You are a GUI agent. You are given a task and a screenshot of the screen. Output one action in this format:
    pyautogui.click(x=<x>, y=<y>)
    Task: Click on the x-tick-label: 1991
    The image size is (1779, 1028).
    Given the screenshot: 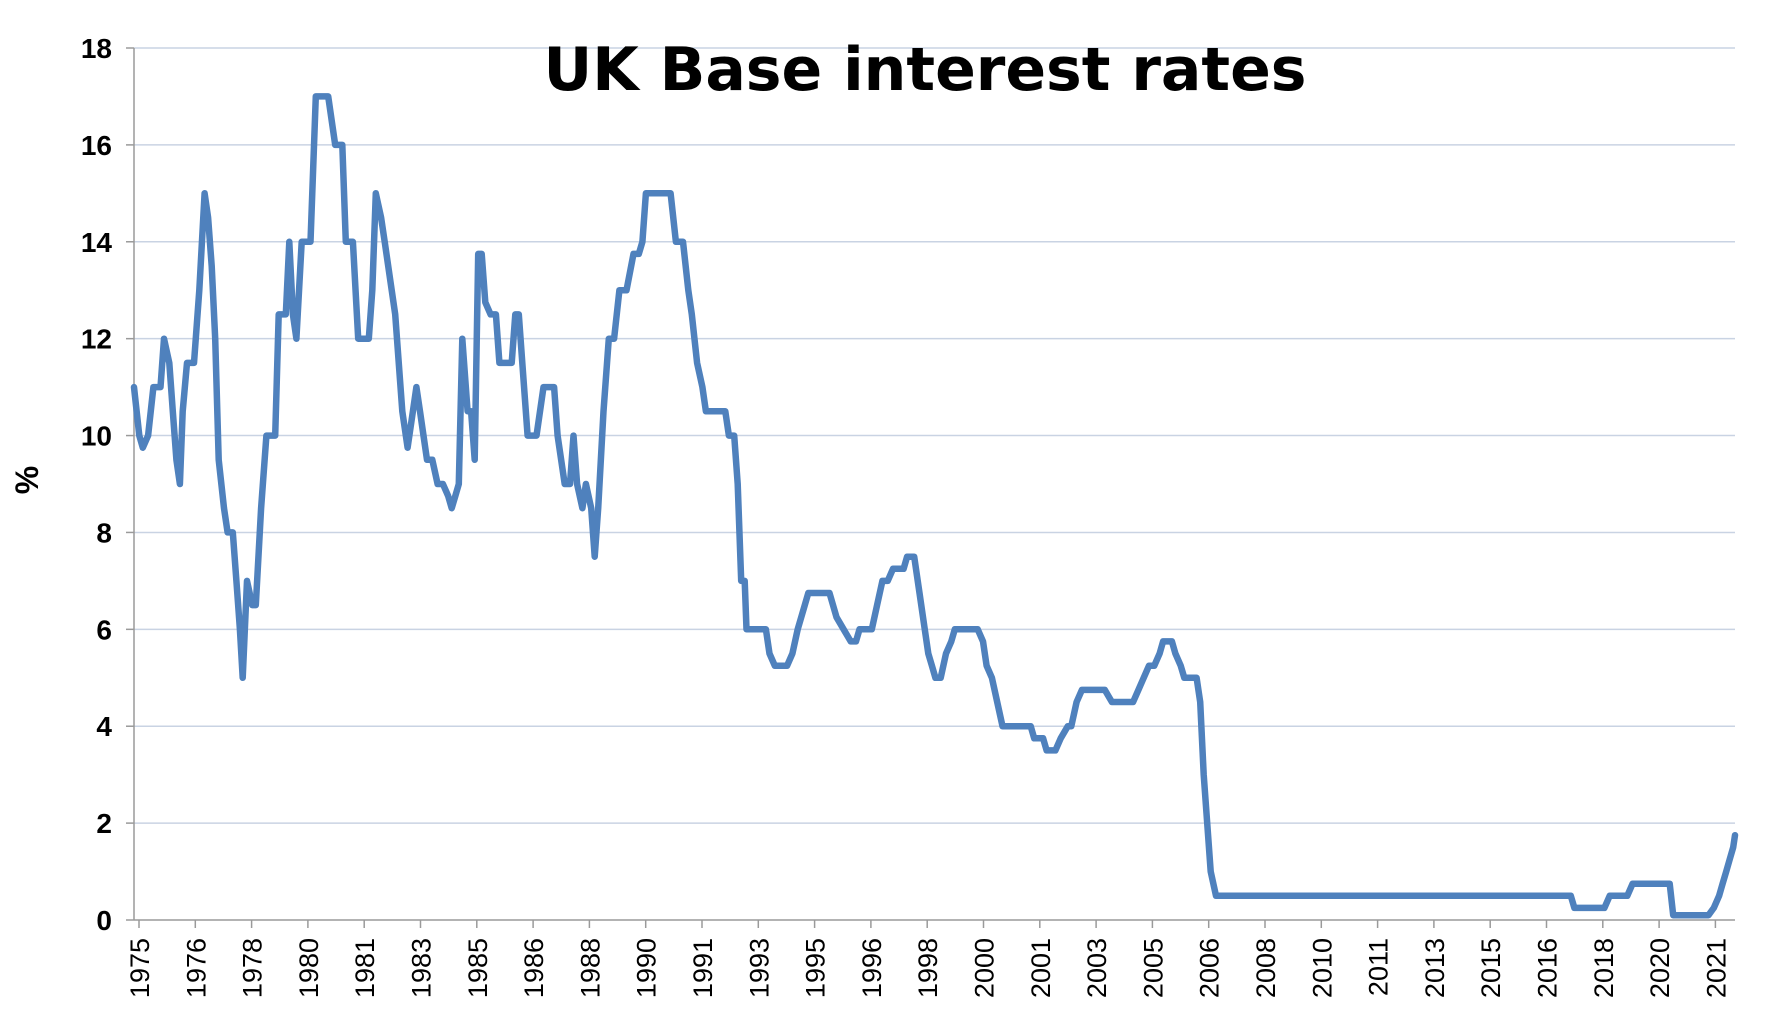 What is the action you would take?
    pyautogui.click(x=703, y=968)
    